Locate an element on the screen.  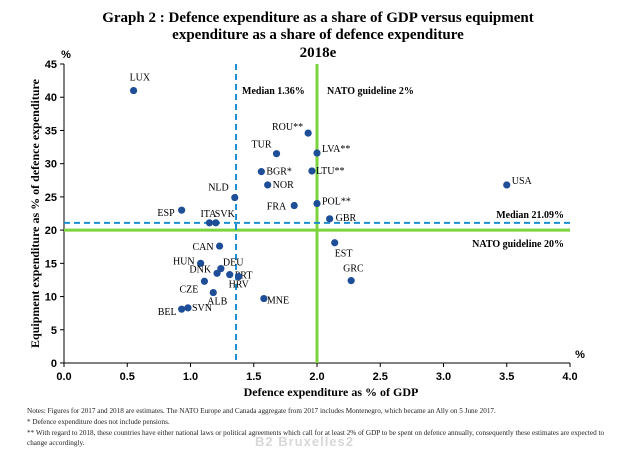
point-label-fra: FRA is located at coordinates (277, 207).